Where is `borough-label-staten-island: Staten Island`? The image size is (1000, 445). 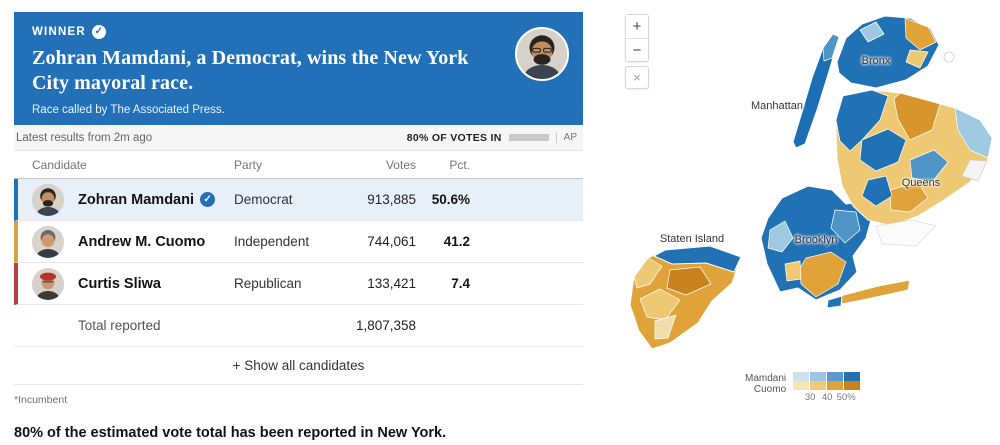 borough-label-staten-island: Staten Island is located at coordinates (692, 239).